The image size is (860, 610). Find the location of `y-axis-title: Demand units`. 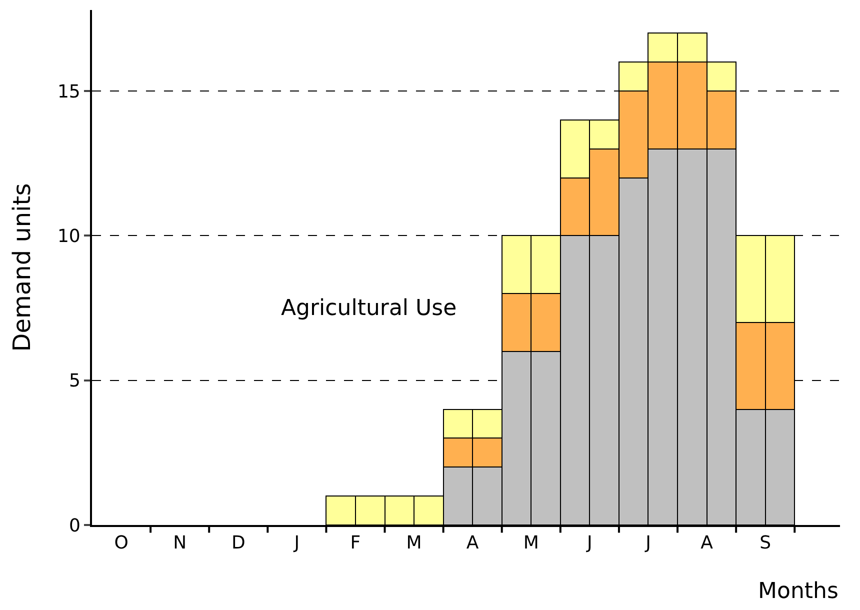

y-axis-title: Demand units is located at coordinates (22, 267).